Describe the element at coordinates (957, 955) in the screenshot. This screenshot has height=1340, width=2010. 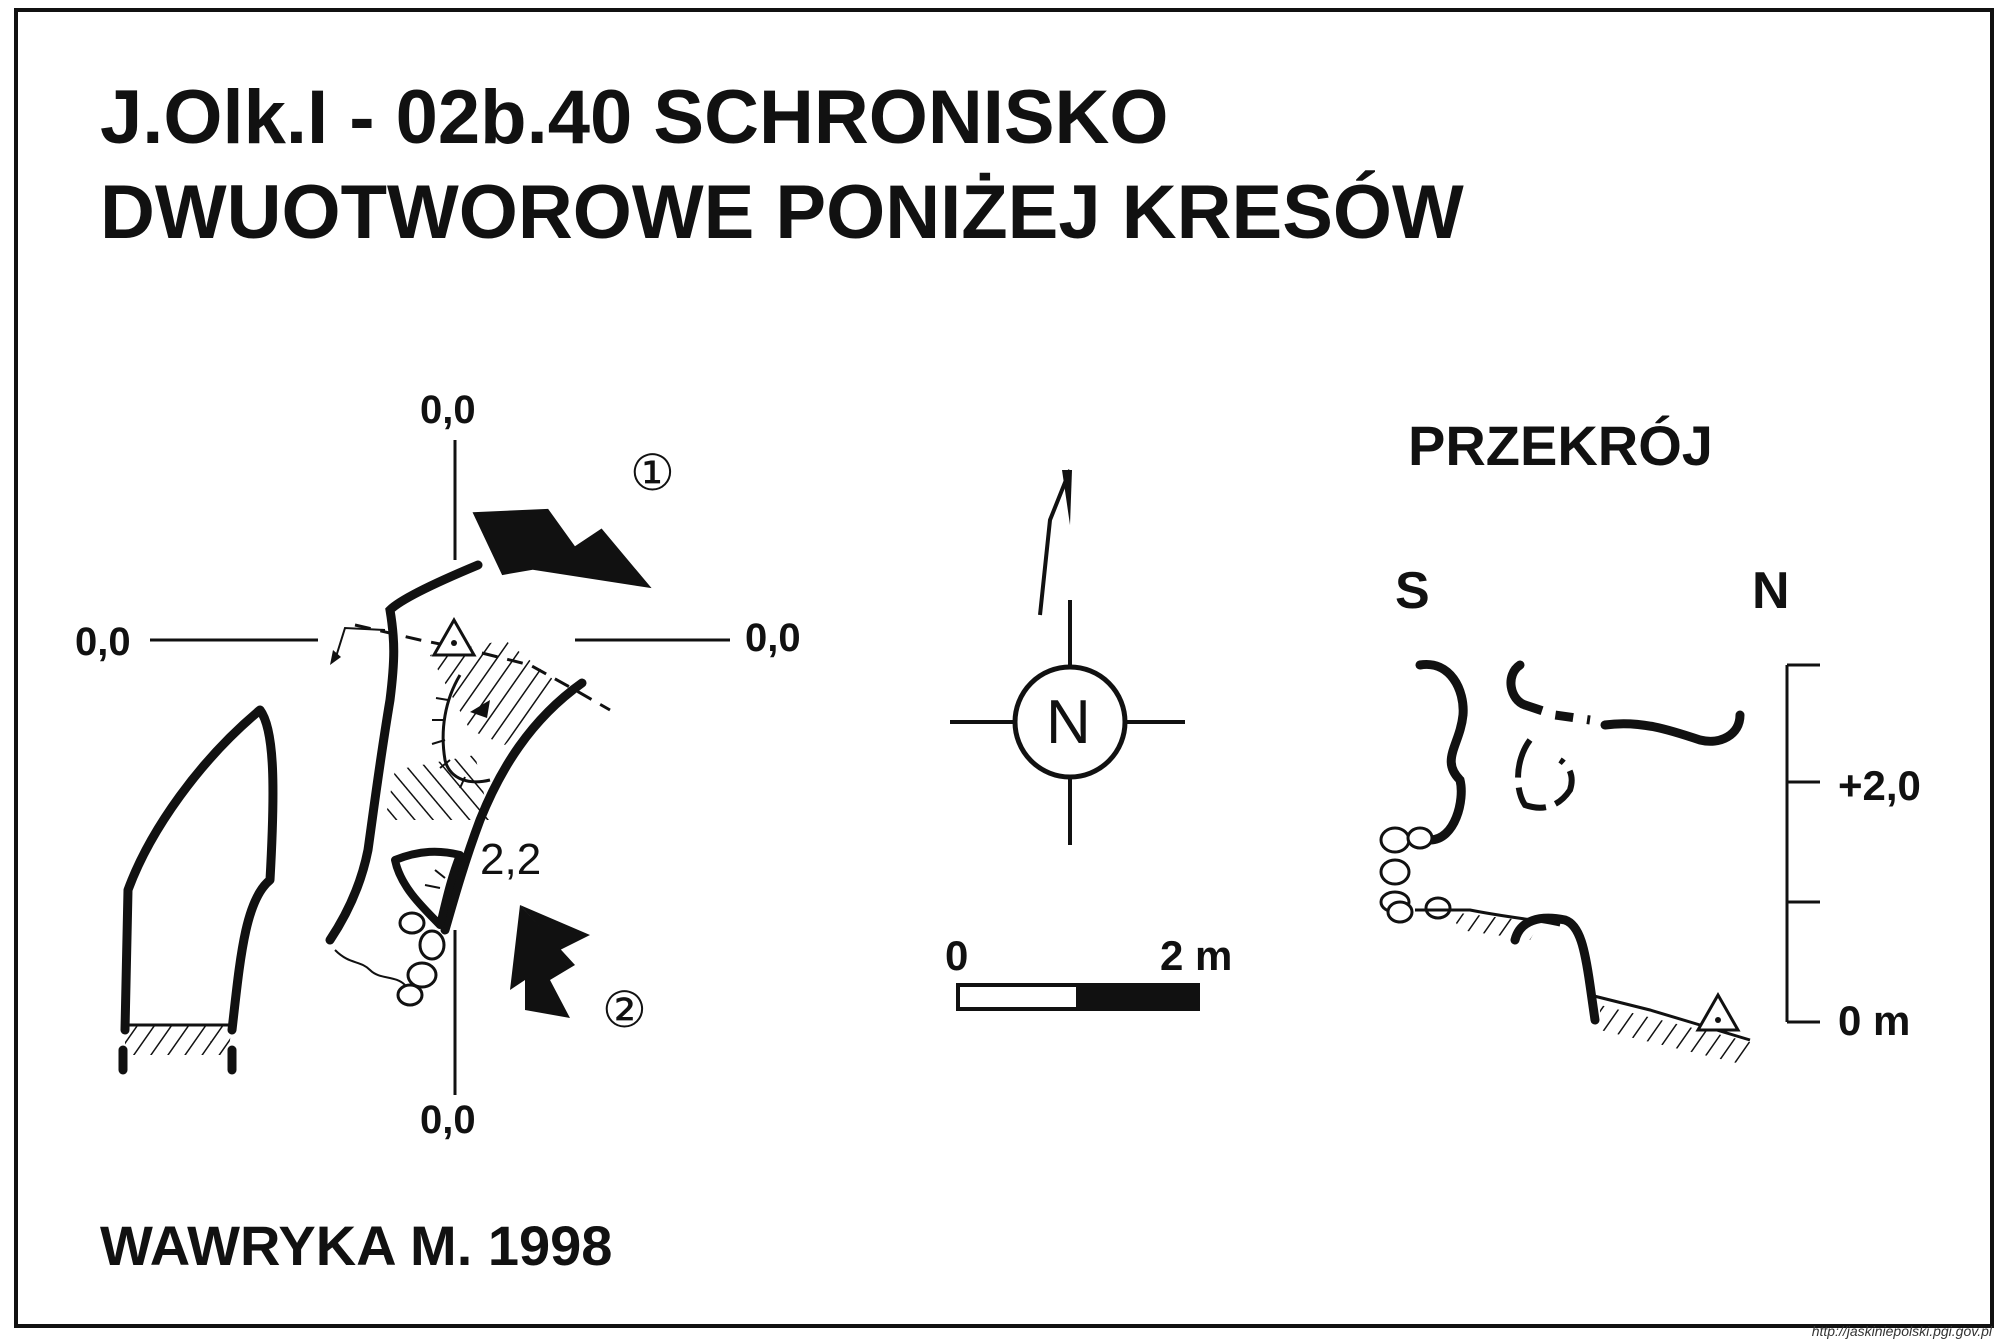
I see `scale-bar-start-label: 0` at that location.